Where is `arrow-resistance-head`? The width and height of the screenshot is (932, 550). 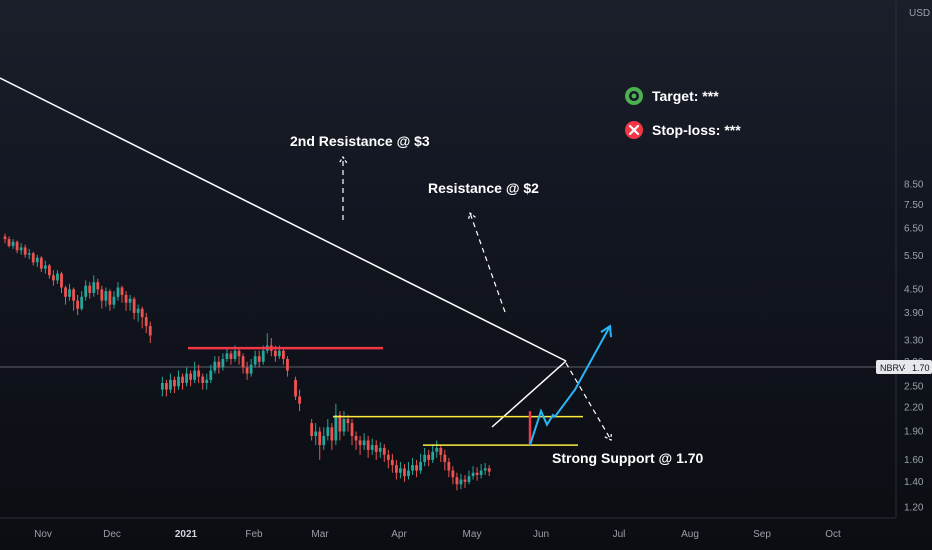 arrow-resistance-head is located at coordinates (471, 215).